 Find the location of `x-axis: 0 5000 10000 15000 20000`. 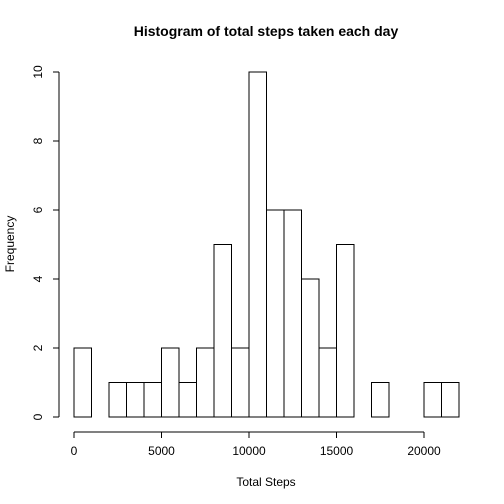

x-axis: 0 5000 10000 15000 20000 is located at coordinates (256, 444).